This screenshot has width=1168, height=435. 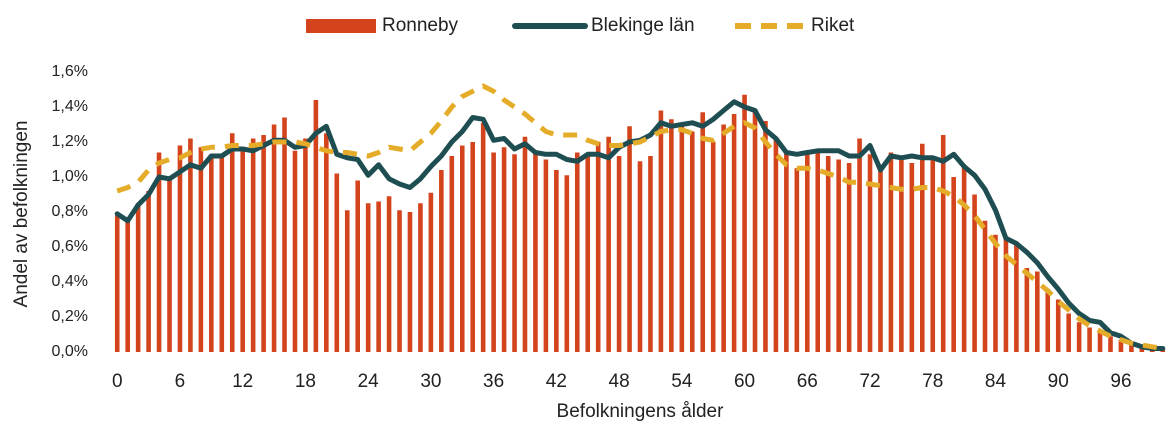 I want to click on y-tick-label: 0,6%, so click(x=70, y=246).